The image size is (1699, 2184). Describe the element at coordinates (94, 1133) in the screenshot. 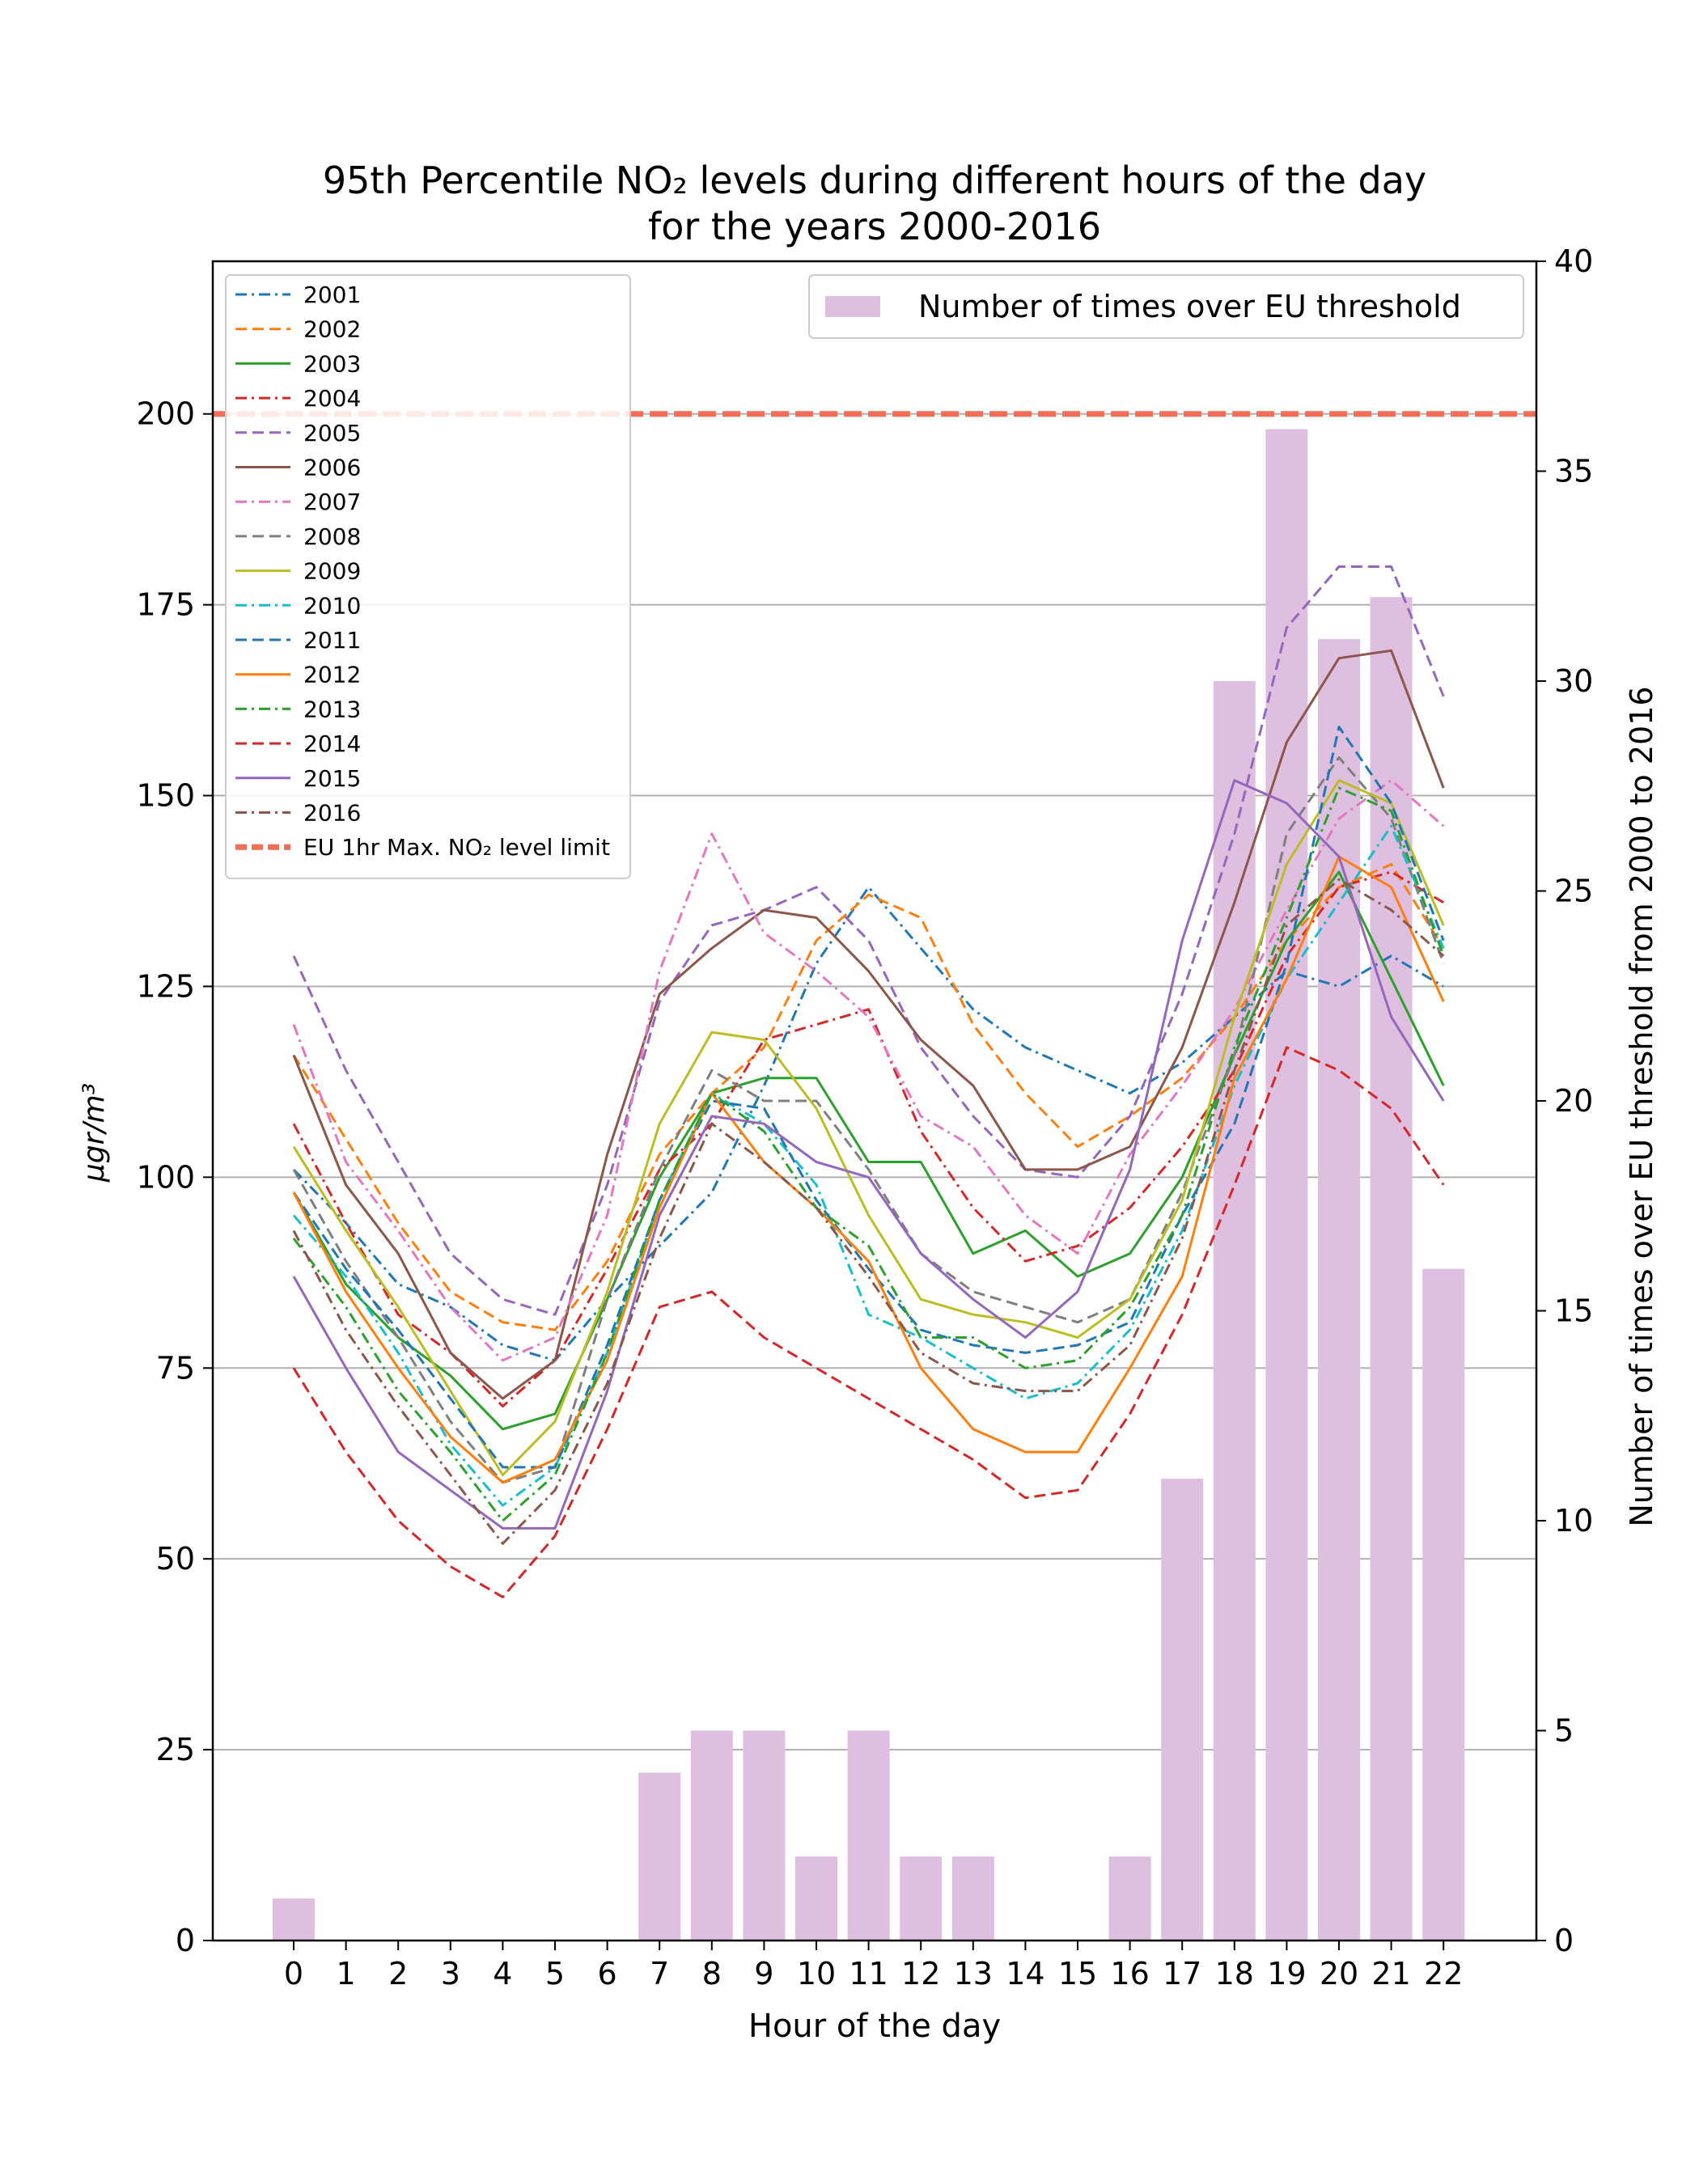

I see `y-axis-label: µgr/m³` at that location.